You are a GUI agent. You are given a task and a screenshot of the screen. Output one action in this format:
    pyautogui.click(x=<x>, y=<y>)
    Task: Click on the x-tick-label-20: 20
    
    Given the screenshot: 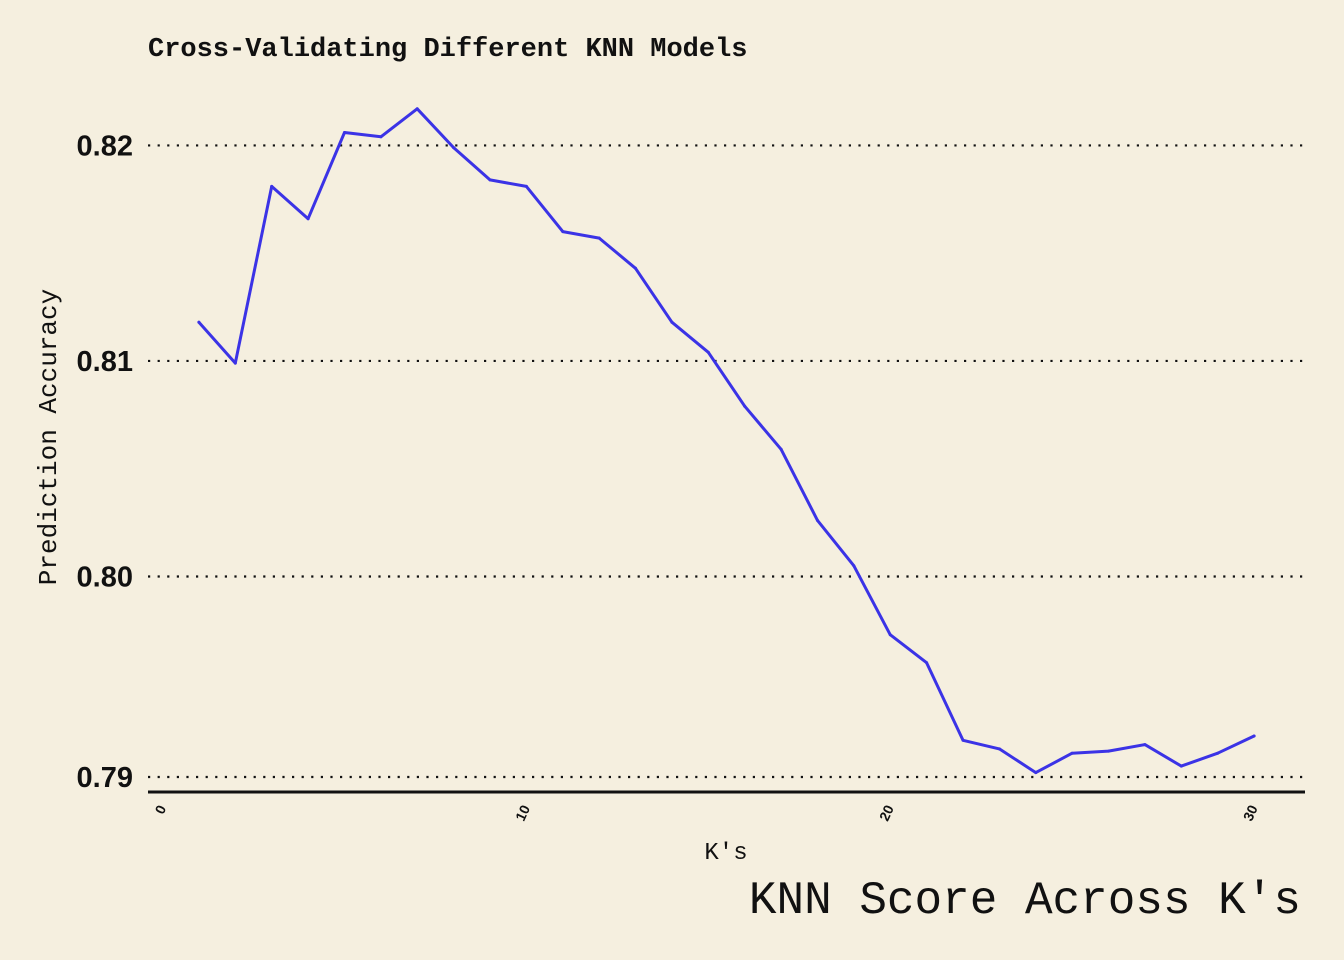 What is the action you would take?
    pyautogui.click(x=886, y=812)
    